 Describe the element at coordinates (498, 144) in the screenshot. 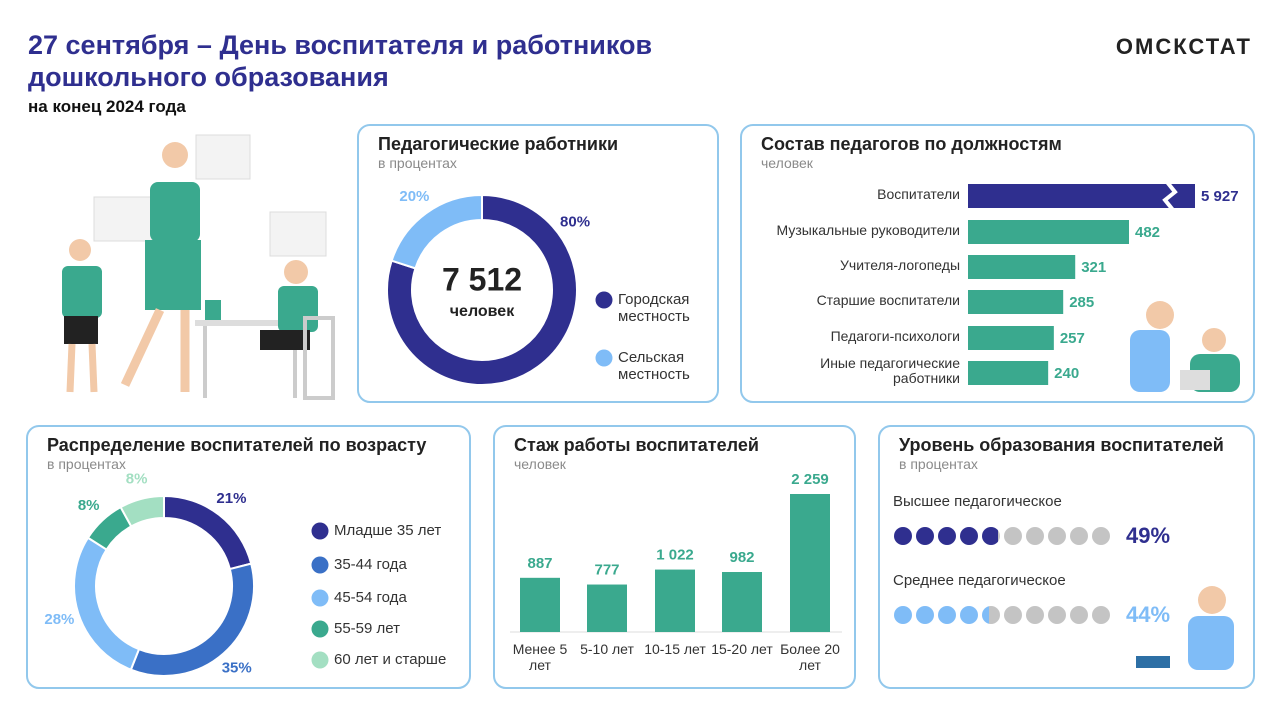

I see `panel-title: Педагогические работники` at that location.